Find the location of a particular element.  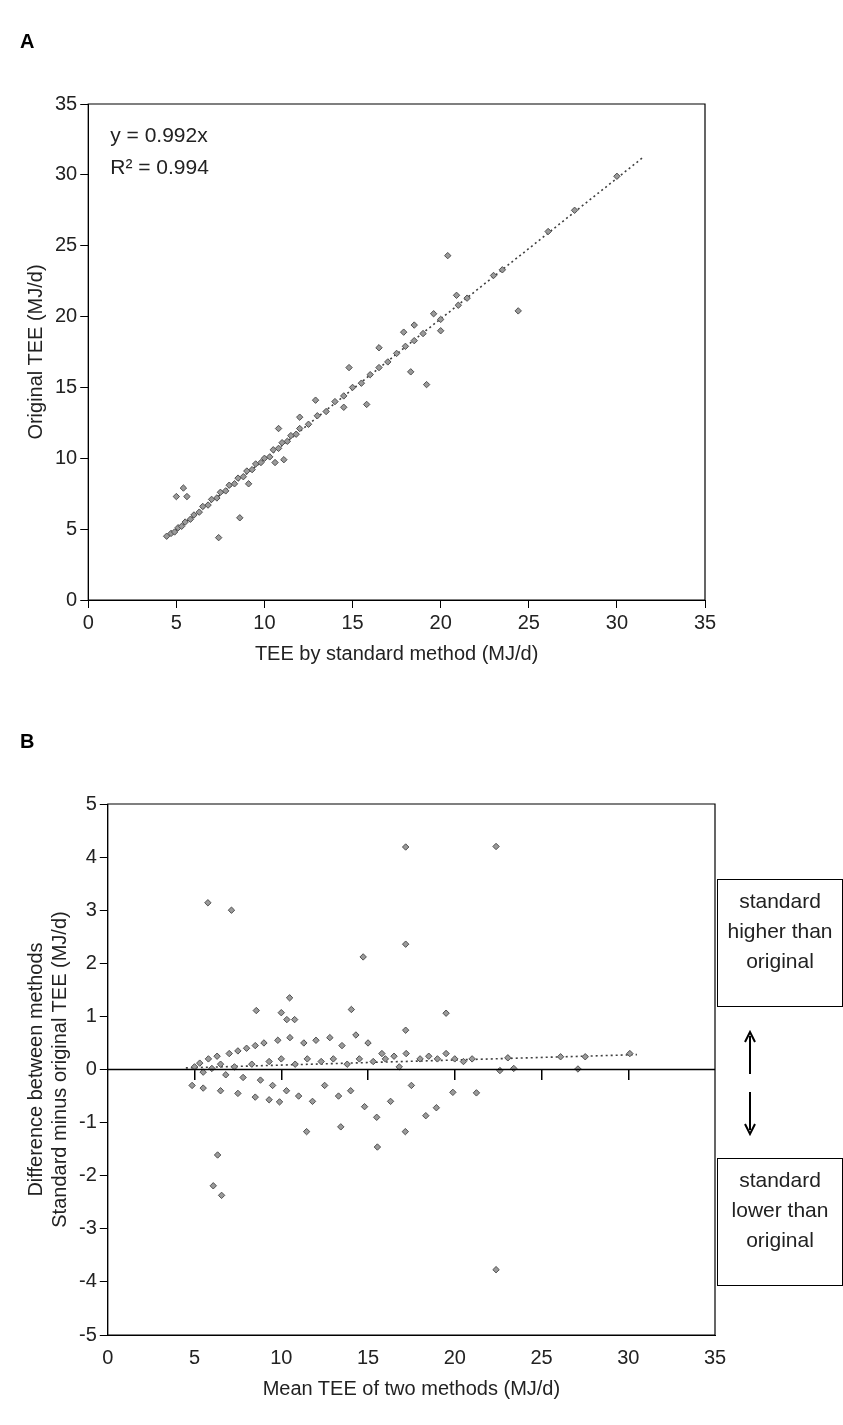

x-tick-label: 0 is located at coordinates (108, 1356).